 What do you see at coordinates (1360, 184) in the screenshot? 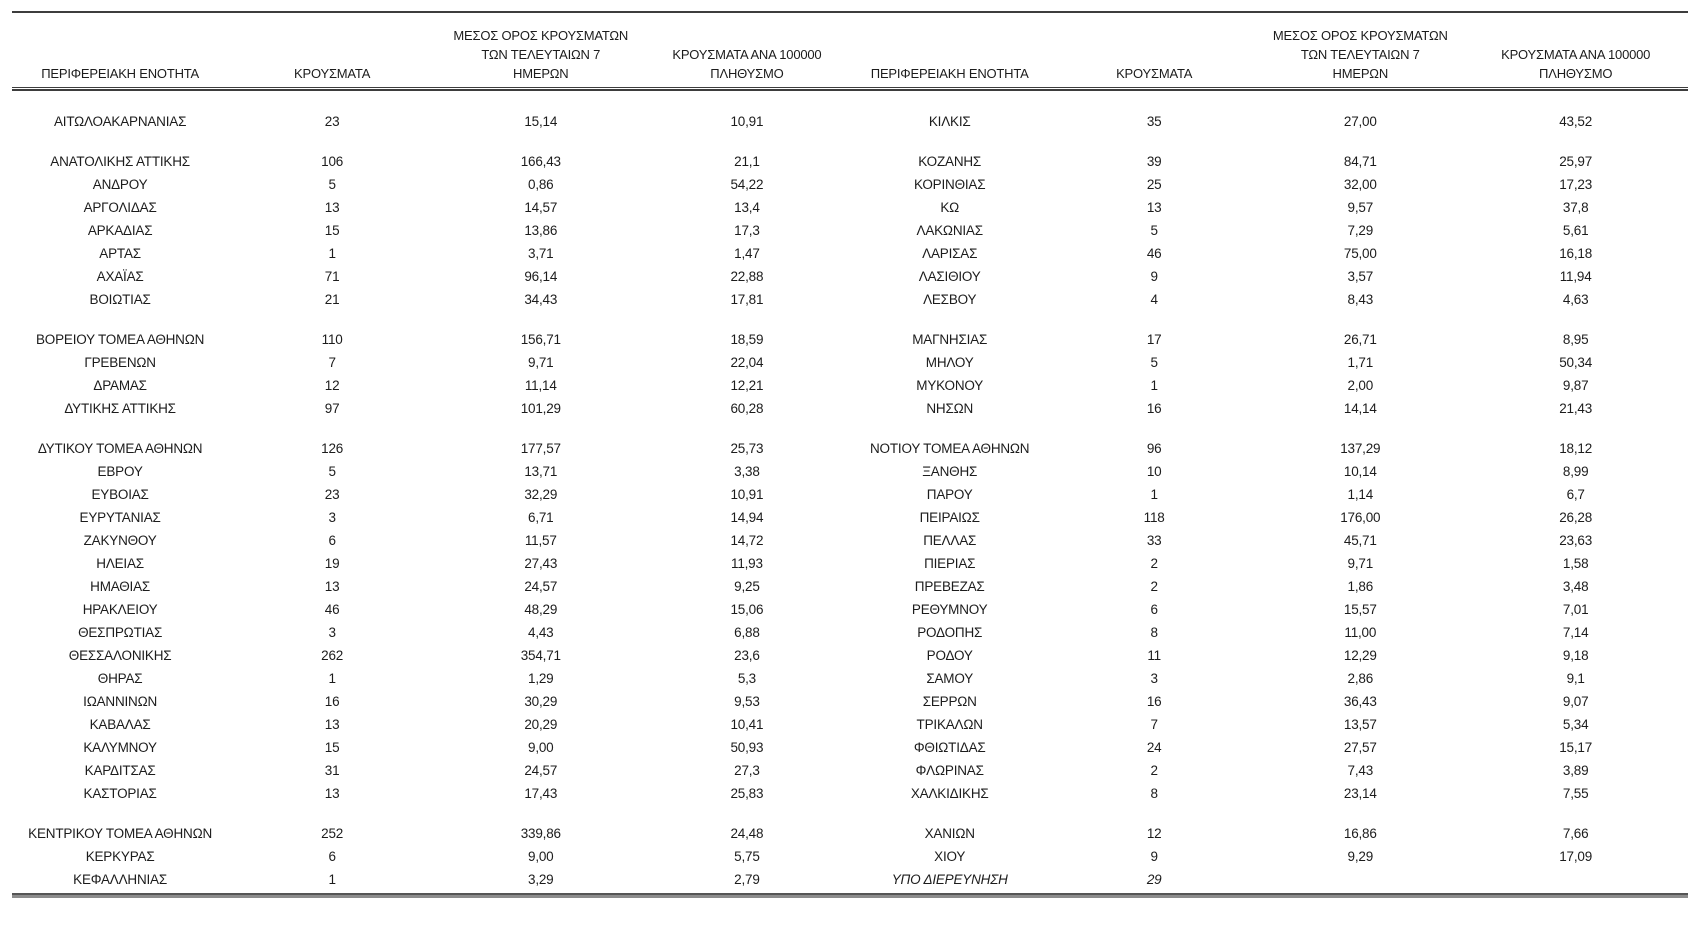
I see `avg7-cell-right: 32,00` at bounding box center [1360, 184].